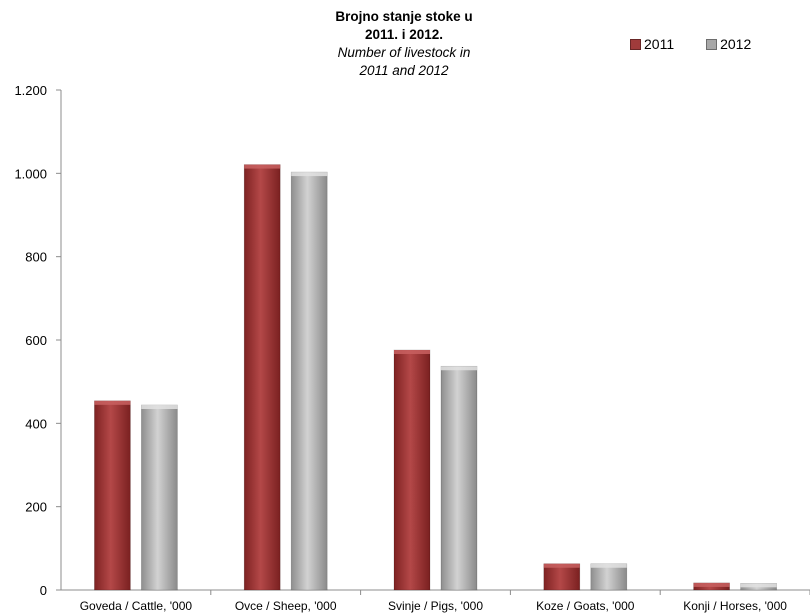 This screenshot has height=614, width=810. I want to click on chart-subtitle: Number of livestock in, so click(404, 52).